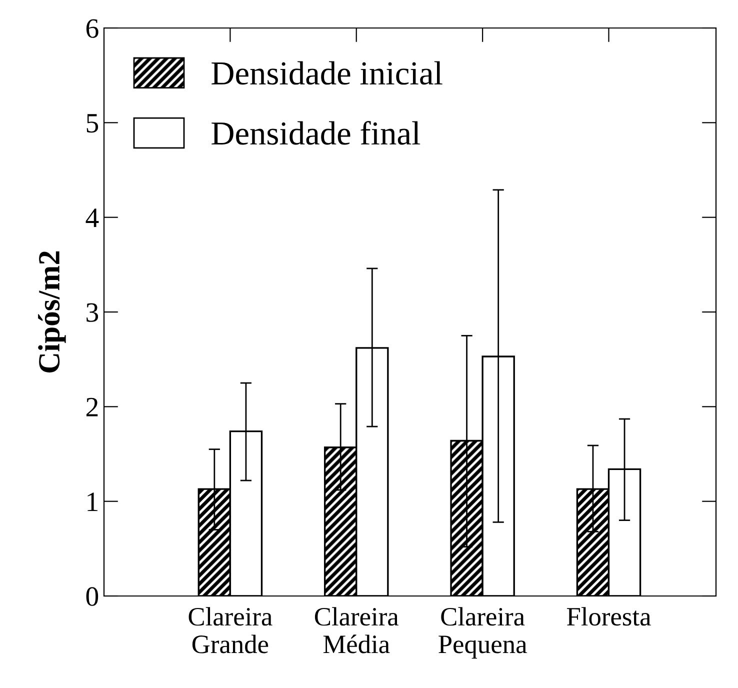 This screenshot has height=688, width=738. I want to click on y-tick-label: 2, so click(92, 407).